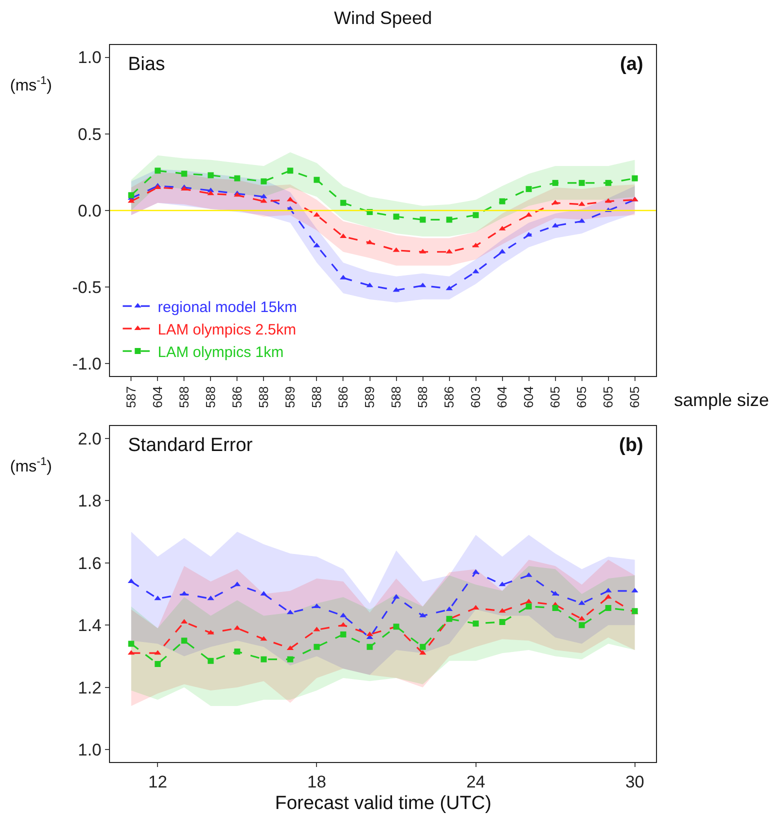 This screenshot has width=774, height=823. I want to click on y-tick-label: 1.4, so click(90, 626).